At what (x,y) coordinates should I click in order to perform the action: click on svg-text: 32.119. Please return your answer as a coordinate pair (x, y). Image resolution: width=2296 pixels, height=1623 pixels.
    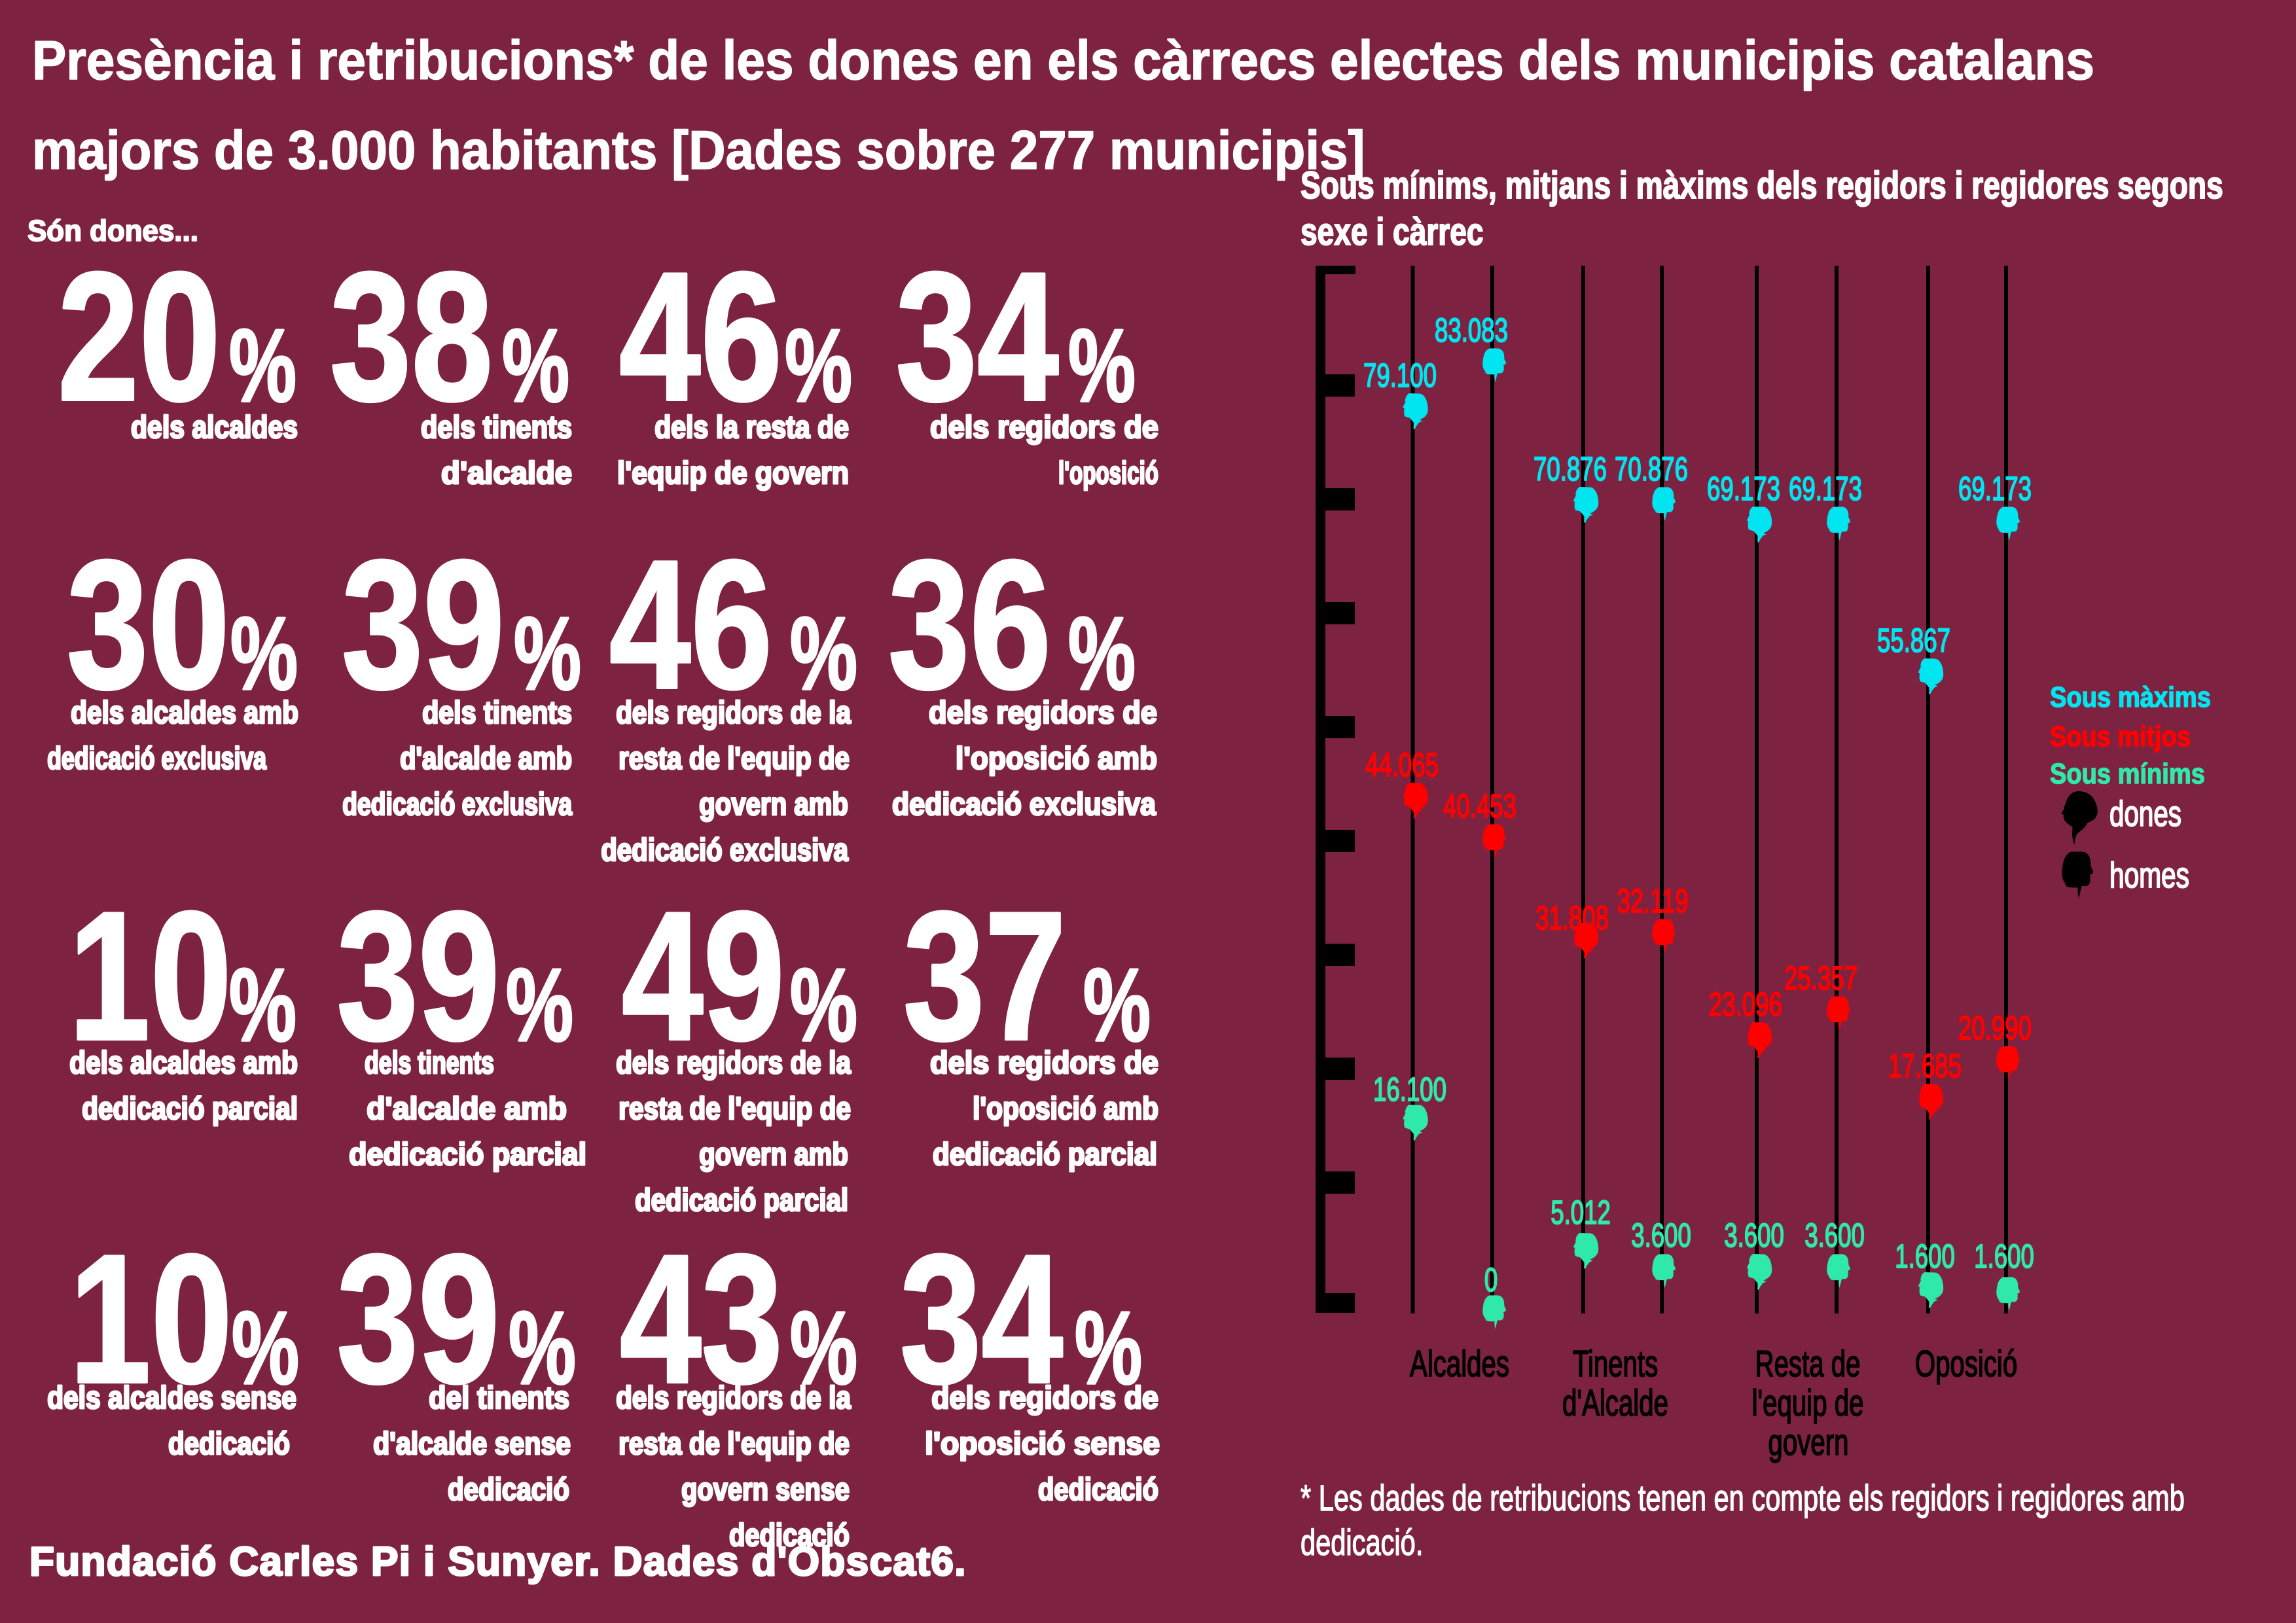
    Looking at the image, I should click on (1652, 901).